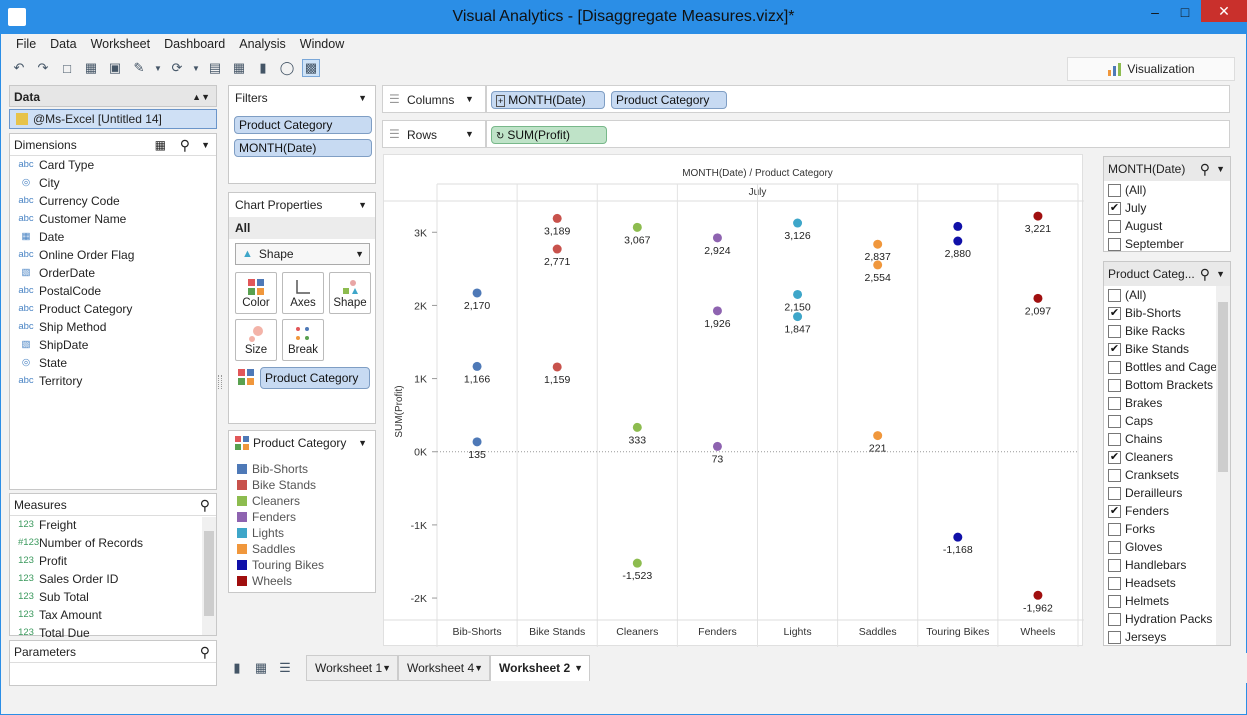 This screenshot has width=1247, height=715. What do you see at coordinates (113, 633) in the screenshot?
I see `measure-field: 123 Total Due` at bounding box center [113, 633].